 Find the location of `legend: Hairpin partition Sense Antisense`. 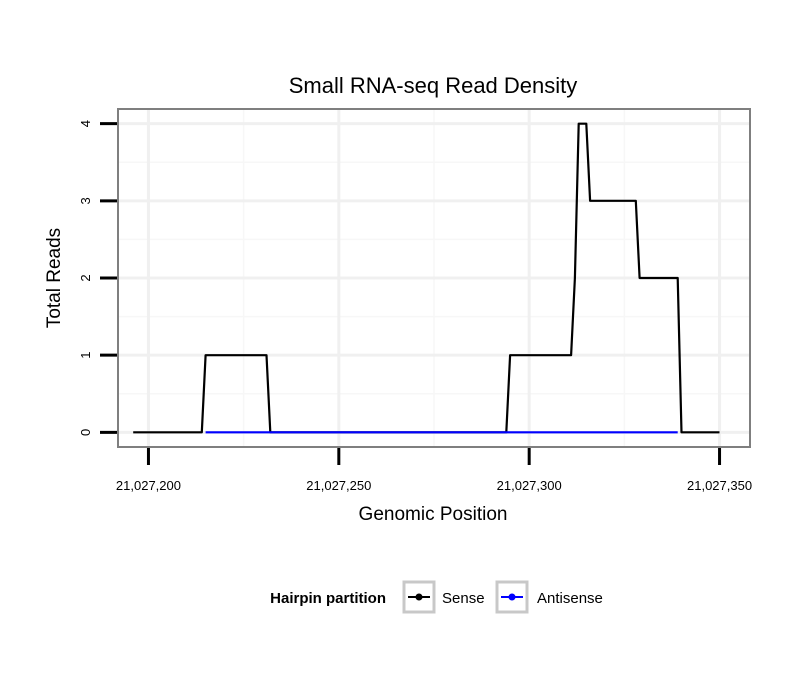

legend: Hairpin partition Sense Antisense is located at coordinates (436, 597).